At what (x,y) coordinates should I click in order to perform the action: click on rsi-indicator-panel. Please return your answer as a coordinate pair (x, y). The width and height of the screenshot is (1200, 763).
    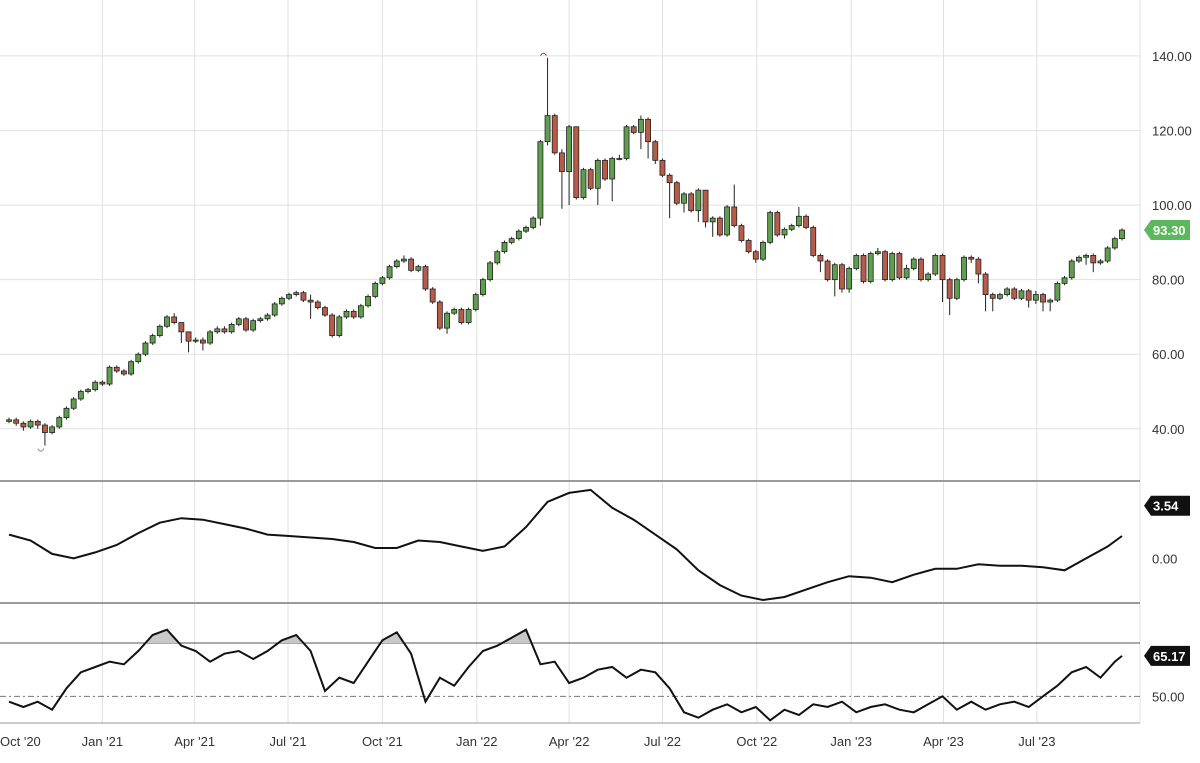
    Looking at the image, I should click on (565, 675).